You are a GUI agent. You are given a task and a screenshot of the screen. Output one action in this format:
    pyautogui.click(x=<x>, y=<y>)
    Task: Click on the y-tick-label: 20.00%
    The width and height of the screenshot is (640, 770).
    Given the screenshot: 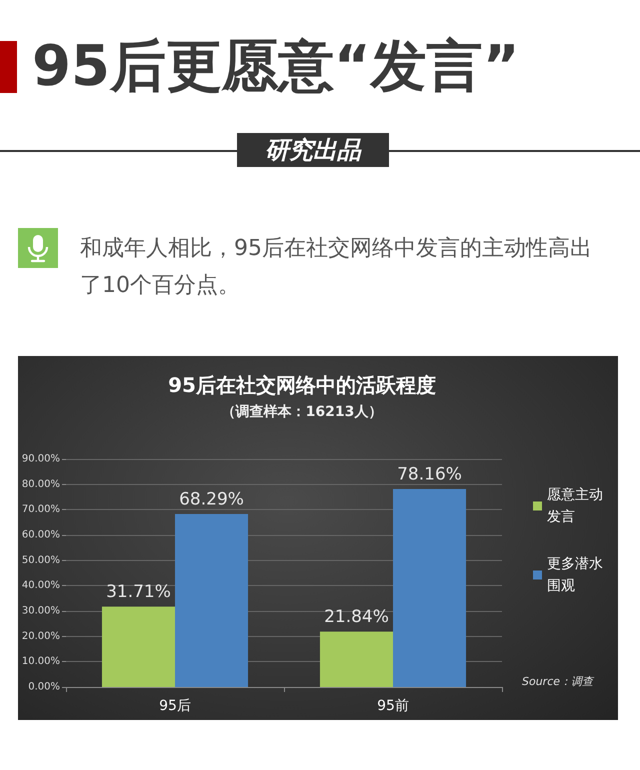 What is the action you would take?
    pyautogui.click(x=41, y=636)
    